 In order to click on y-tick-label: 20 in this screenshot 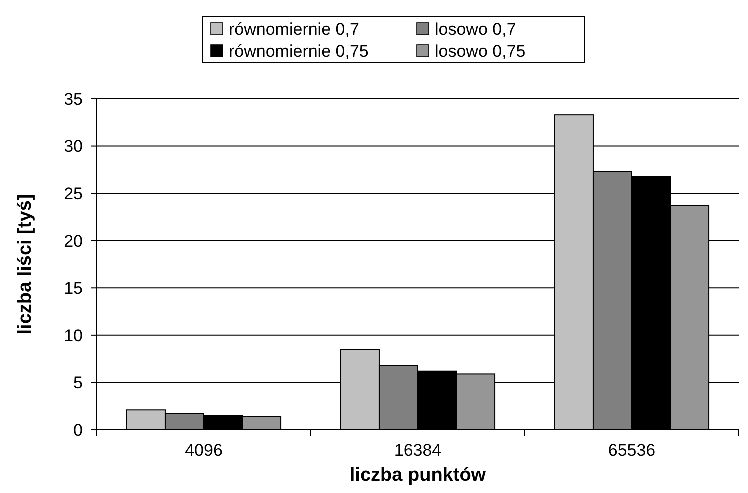, I will do `click(73, 241)`.